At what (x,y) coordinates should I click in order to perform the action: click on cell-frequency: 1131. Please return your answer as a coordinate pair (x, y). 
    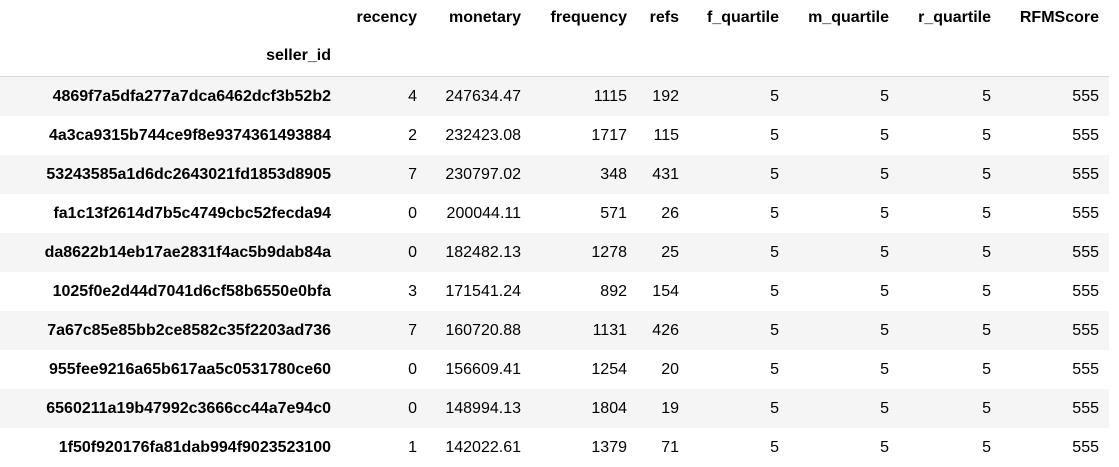
    Looking at the image, I should click on (584, 330).